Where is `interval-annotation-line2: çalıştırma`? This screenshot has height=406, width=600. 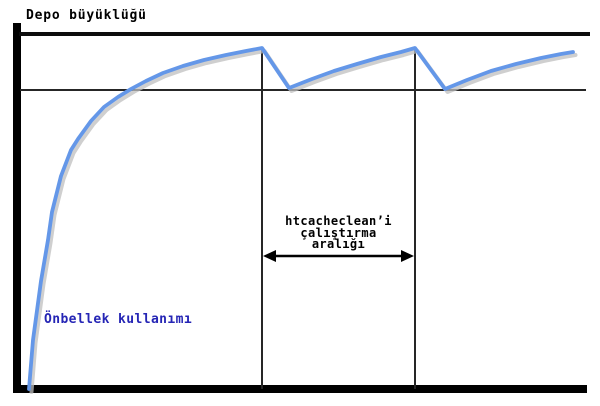 interval-annotation-line2: çalıştırma is located at coordinates (338, 232).